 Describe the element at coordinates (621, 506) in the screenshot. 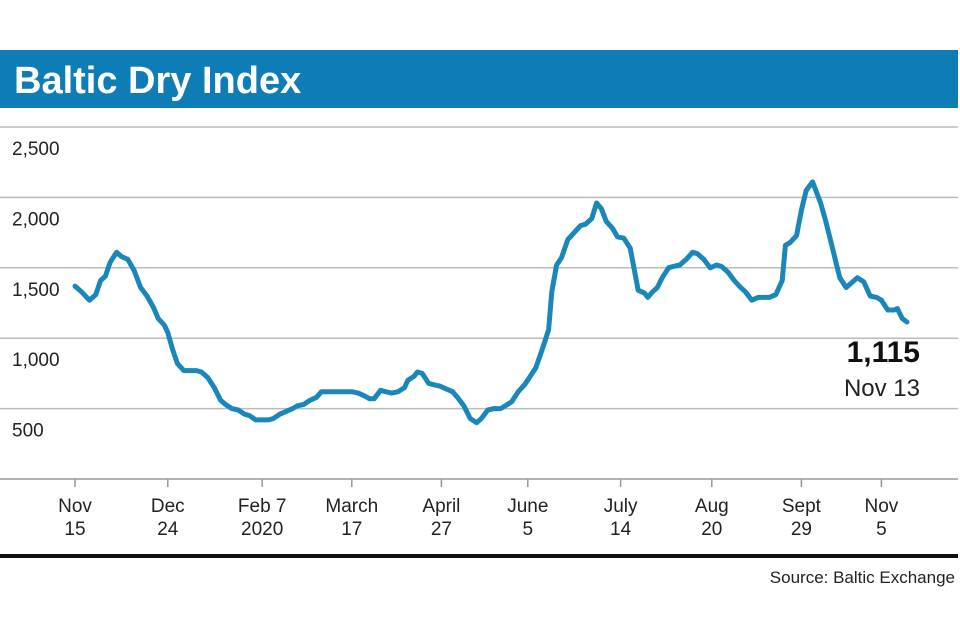

I see `x-tick-label: July` at that location.